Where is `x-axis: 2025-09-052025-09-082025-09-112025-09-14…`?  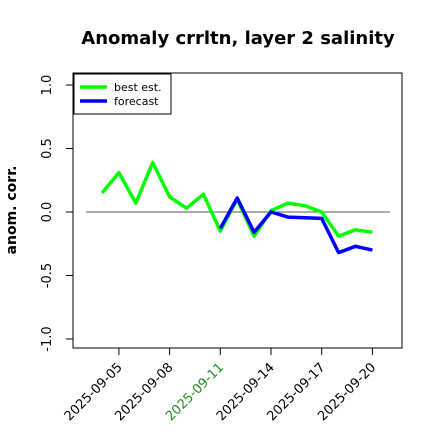
x-axis: 2025-09-052025-09-082025-09-112025-09-14… is located at coordinates (220, 386).